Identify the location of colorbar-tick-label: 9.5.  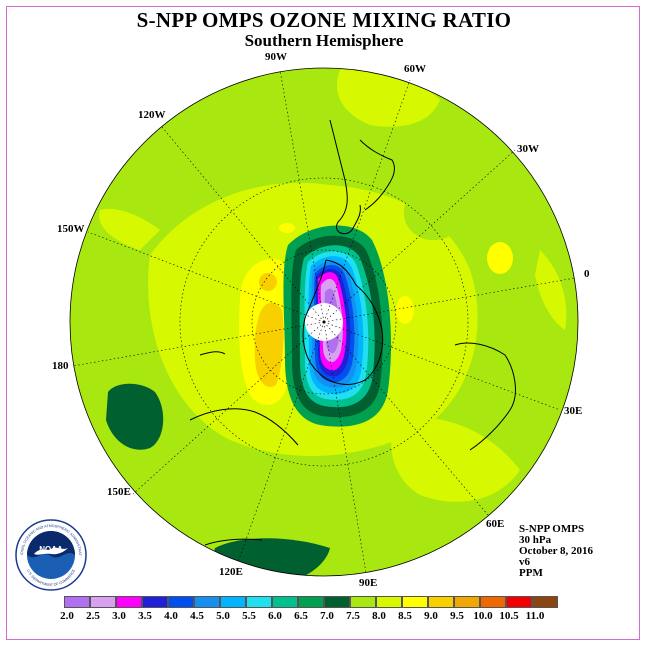
(457, 616).